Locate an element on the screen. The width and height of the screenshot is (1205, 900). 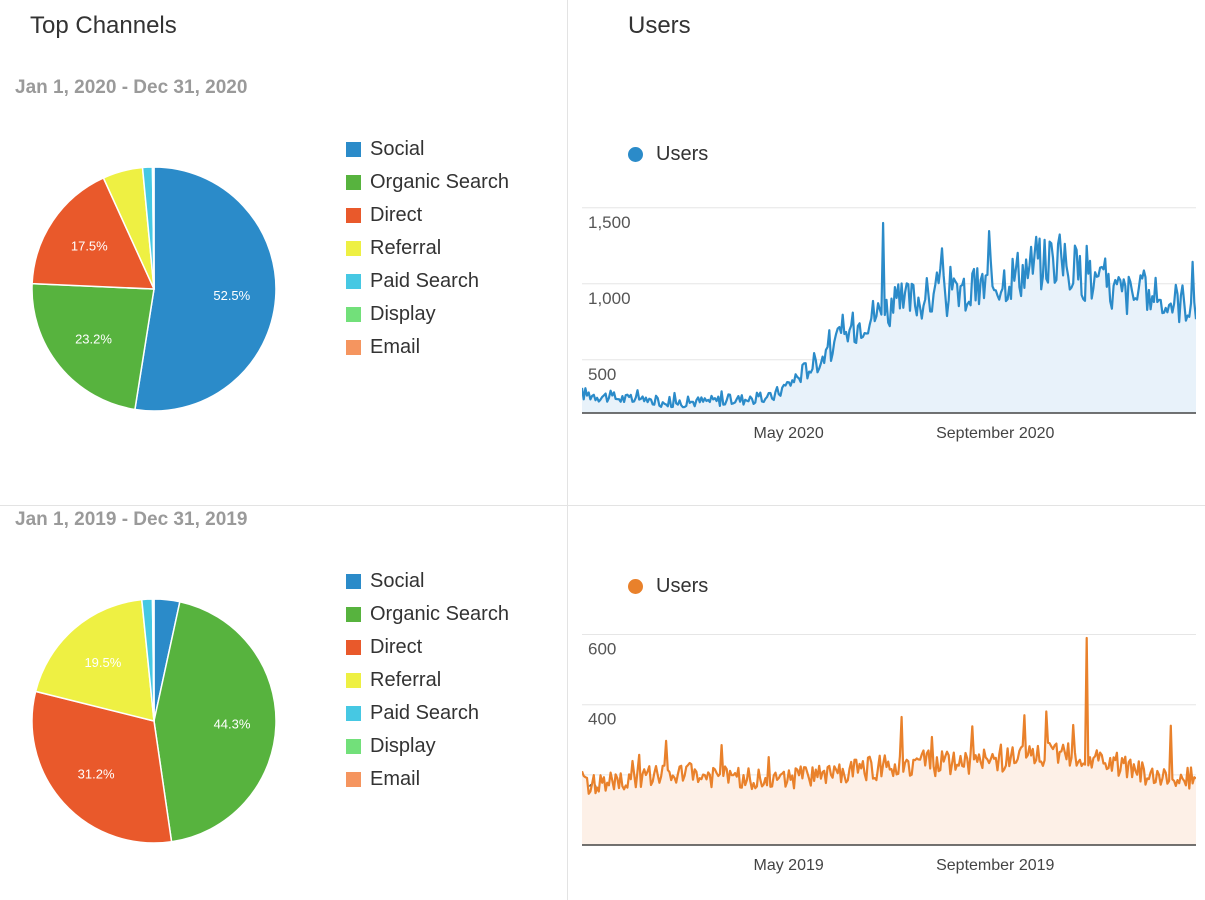
y-tick-label: 1,000 is located at coordinates (609, 298).